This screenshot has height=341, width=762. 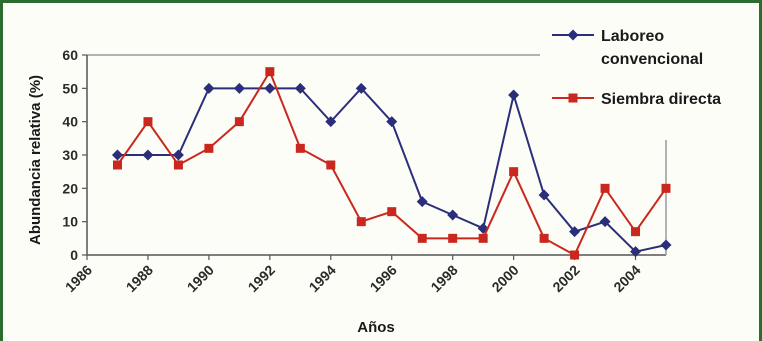 I want to click on y-axis-title: Abundancia relativa (%), so click(x=35, y=160).